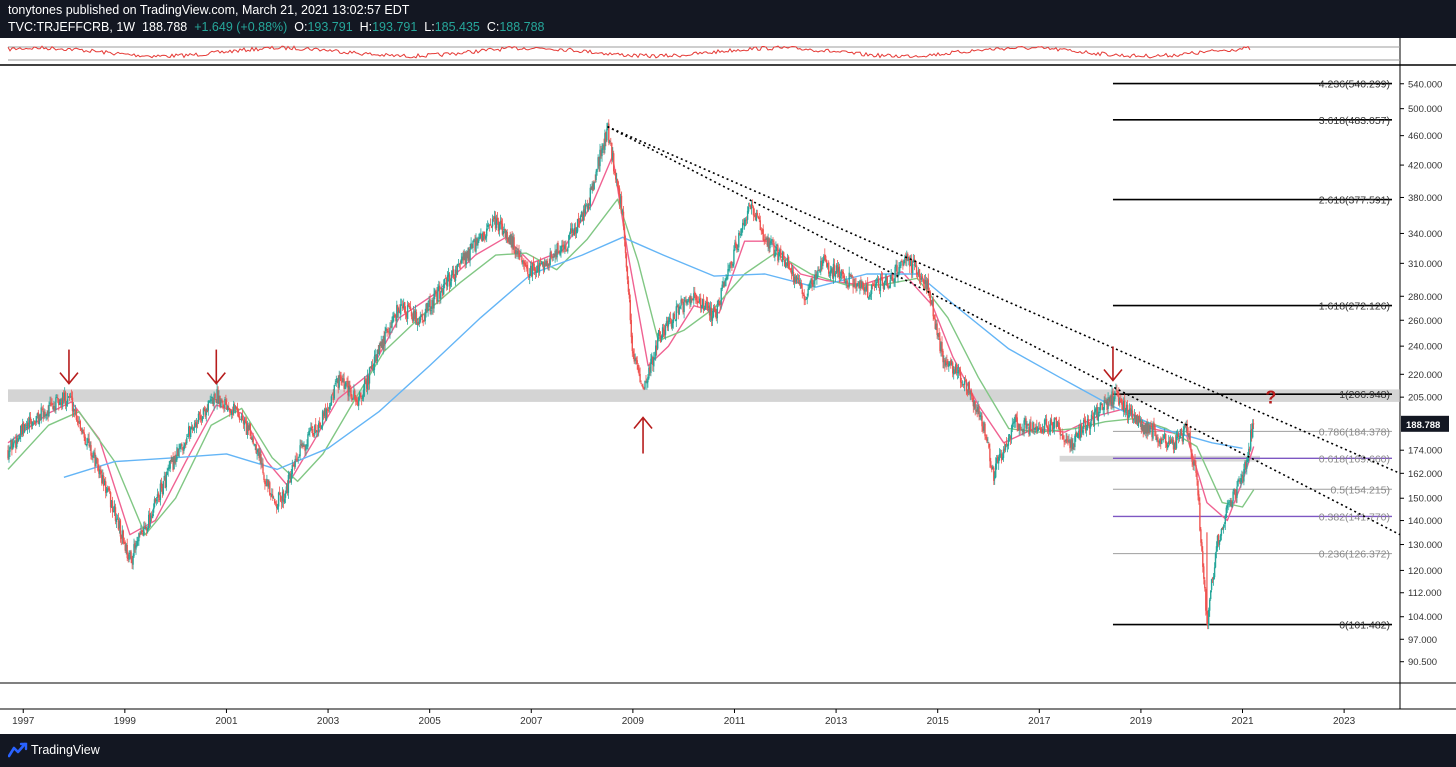 The width and height of the screenshot is (1456, 767). What do you see at coordinates (72, 27) in the screenshot?
I see `symbol-name: TVC:TRJEFFCRB, 1W` at bounding box center [72, 27].